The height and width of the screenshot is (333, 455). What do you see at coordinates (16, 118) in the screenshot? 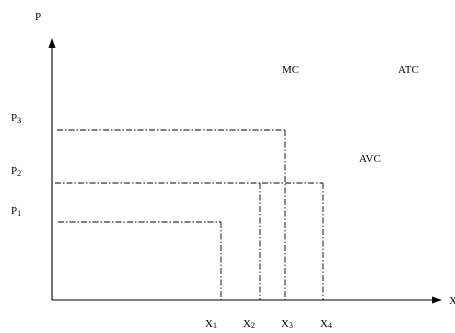
I see `price-label-p3: P3` at bounding box center [16, 118].